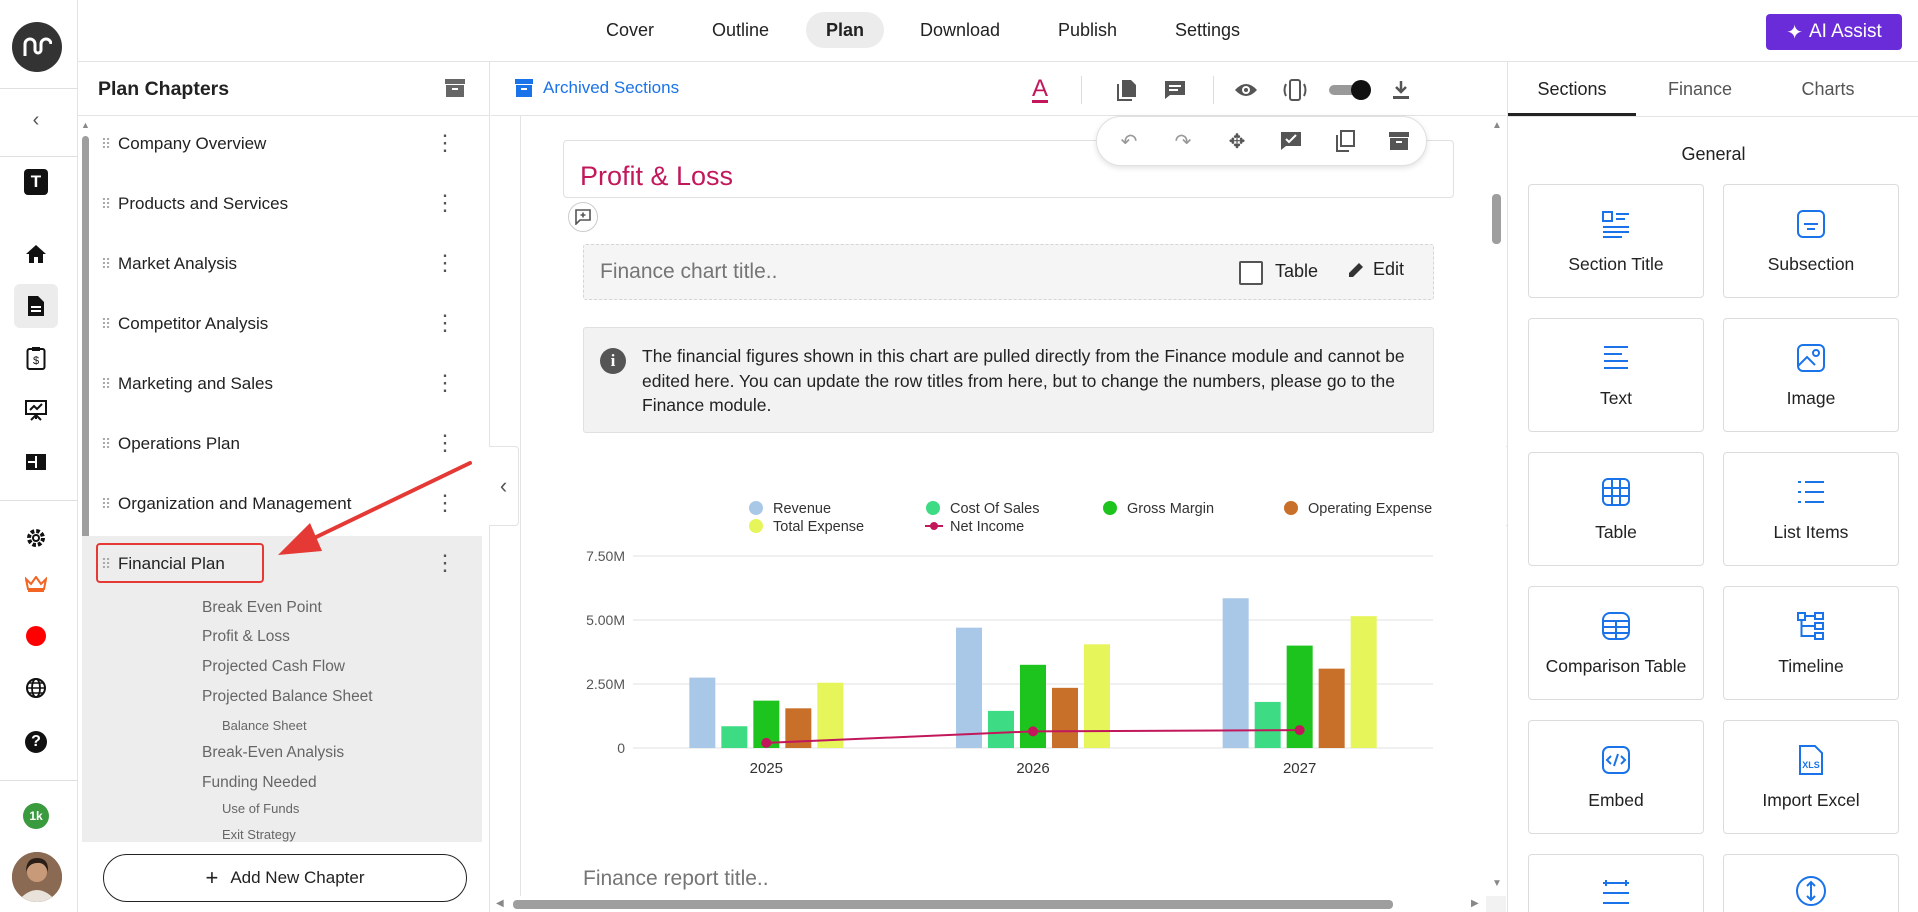 Image resolution: width=1918 pixels, height=912 pixels. Describe the element at coordinates (36, 584) in the screenshot. I see `crown-icon` at that location.